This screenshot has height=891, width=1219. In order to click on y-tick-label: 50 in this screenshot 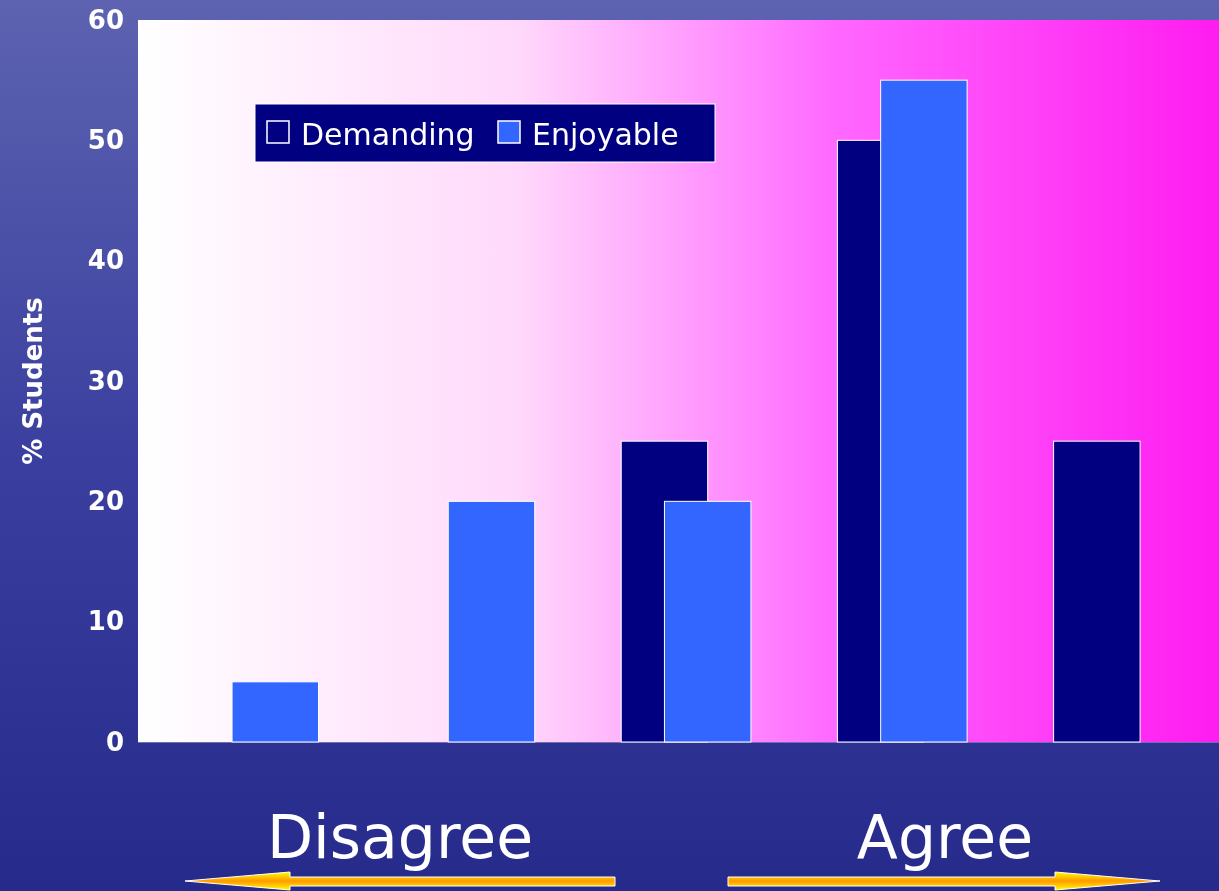, I will do `click(105, 140)`.